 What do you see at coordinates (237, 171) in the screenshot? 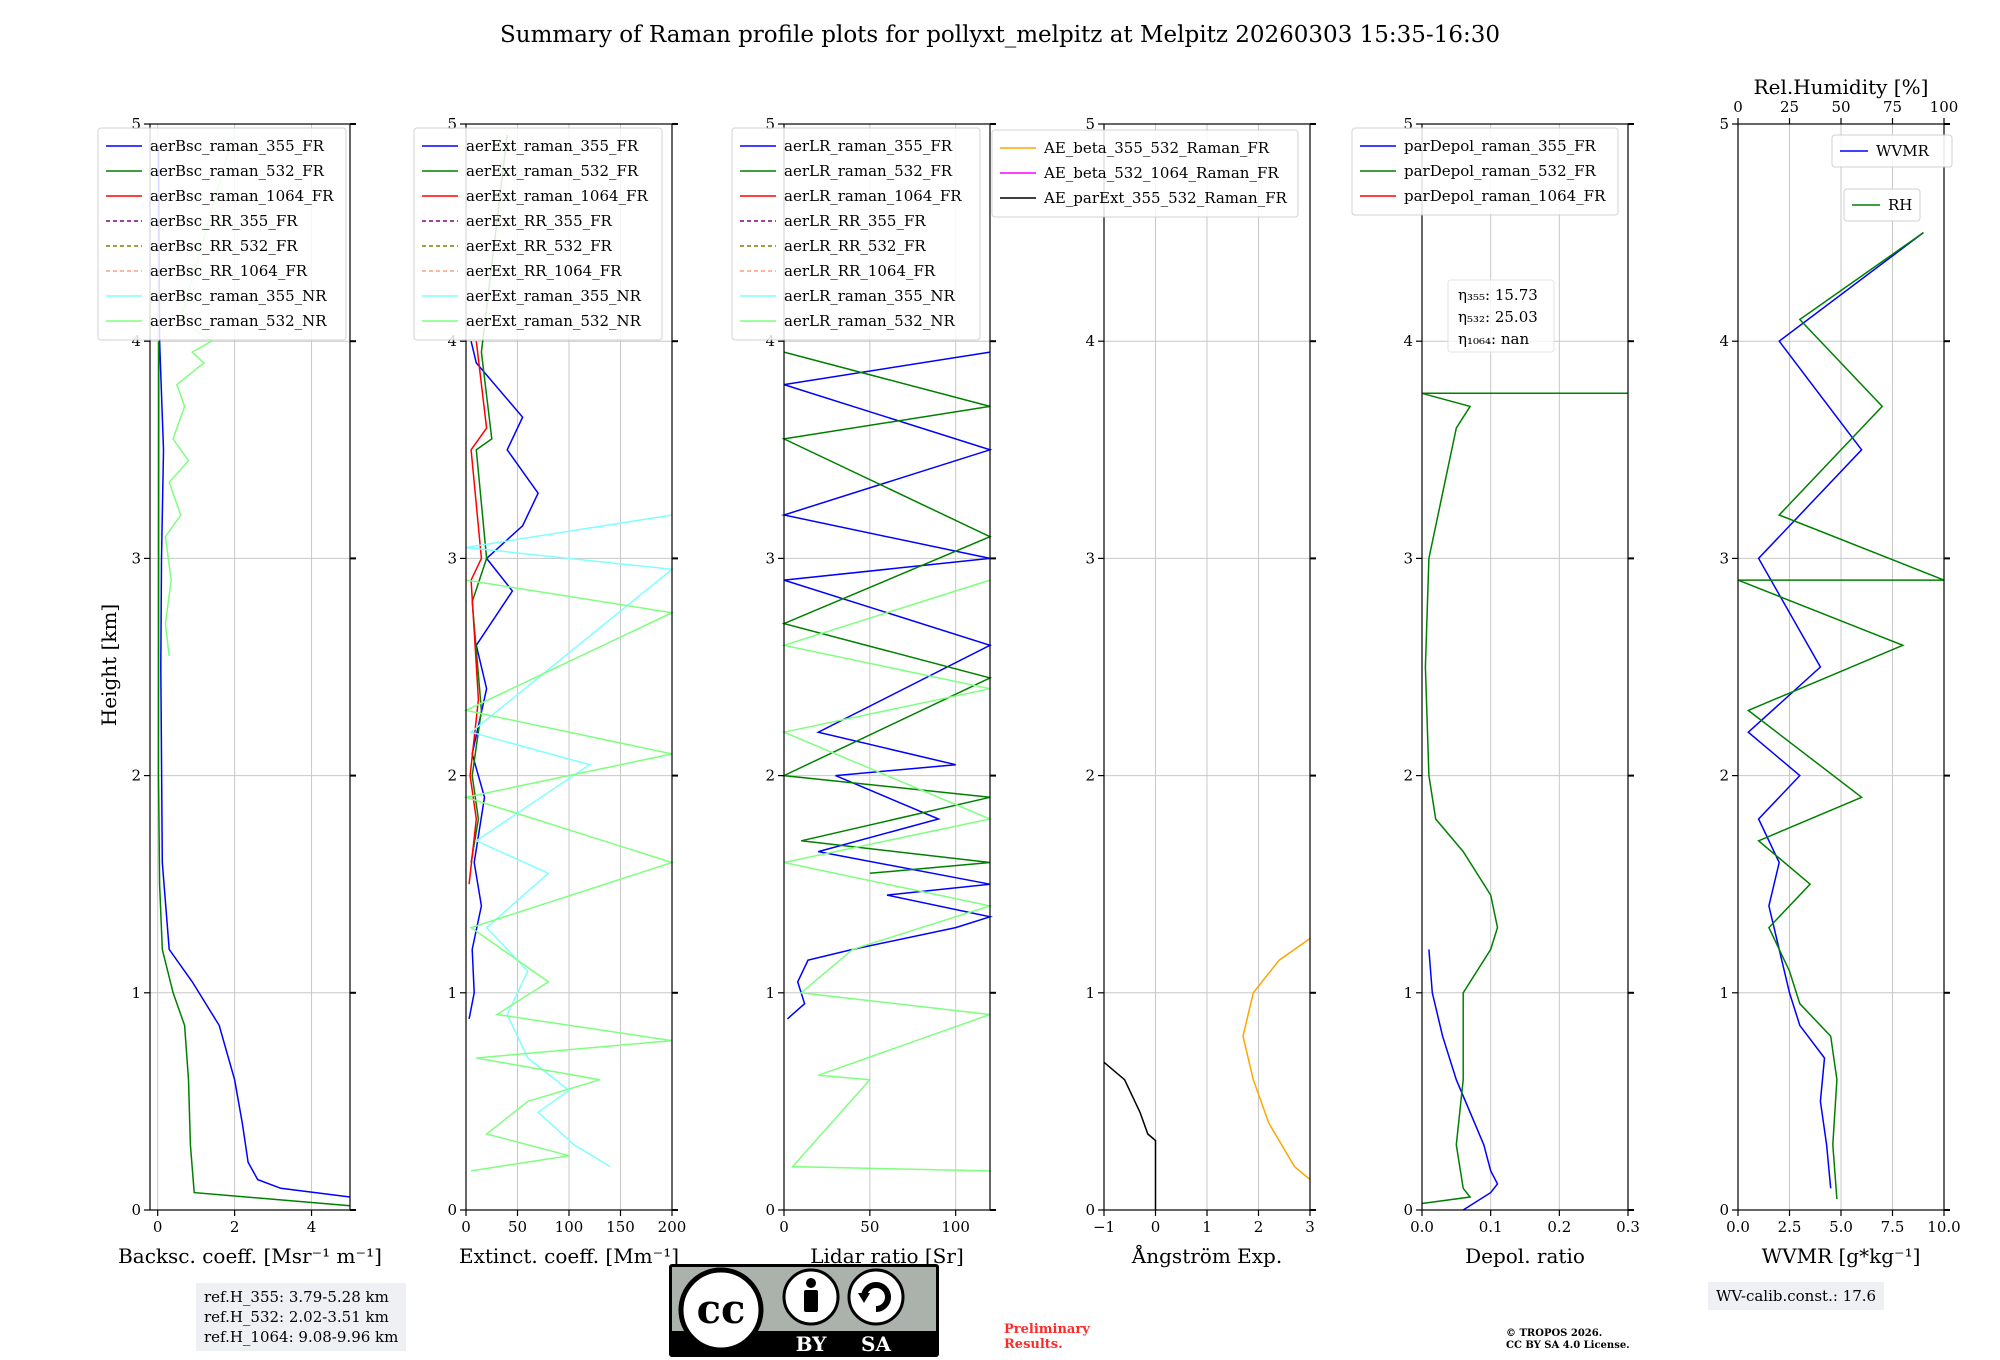
I see `legend-entry: aerBsc_raman_532_FR` at bounding box center [237, 171].